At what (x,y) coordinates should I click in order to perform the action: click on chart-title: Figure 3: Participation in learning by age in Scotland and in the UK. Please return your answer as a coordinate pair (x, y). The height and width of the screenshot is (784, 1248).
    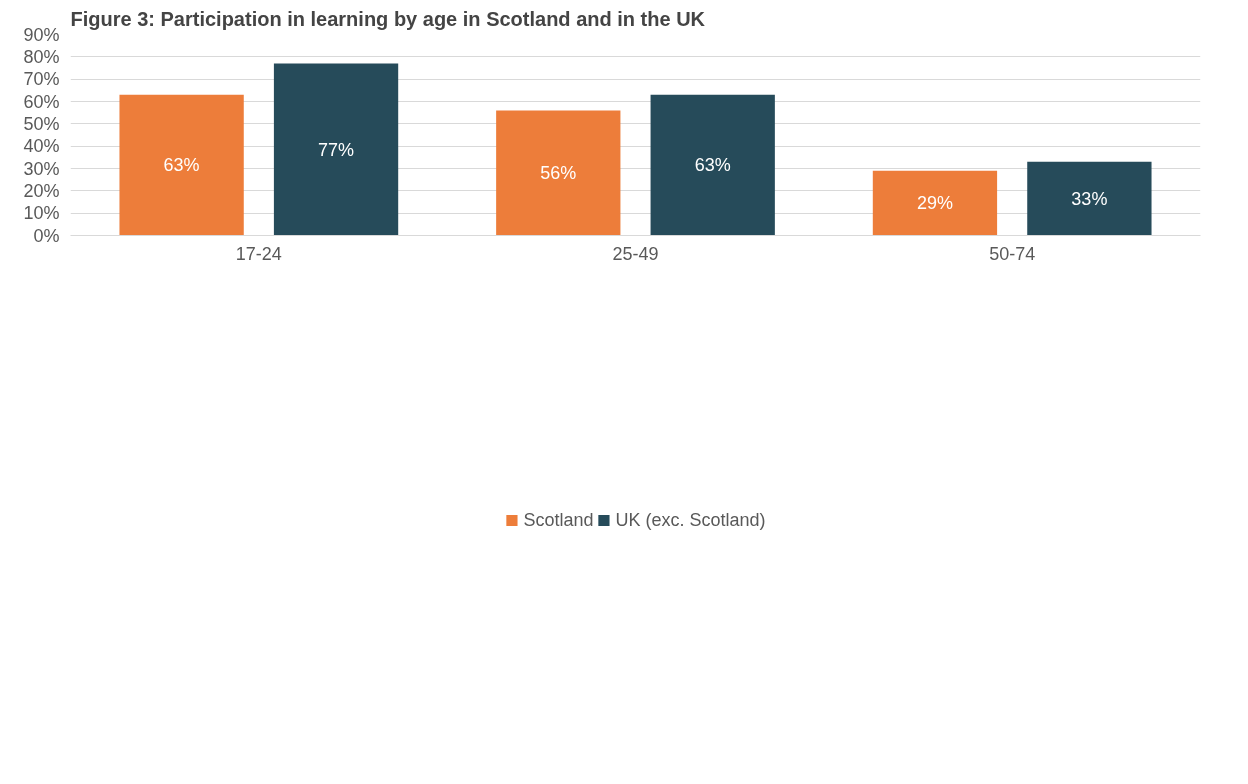
    Looking at the image, I should click on (388, 18).